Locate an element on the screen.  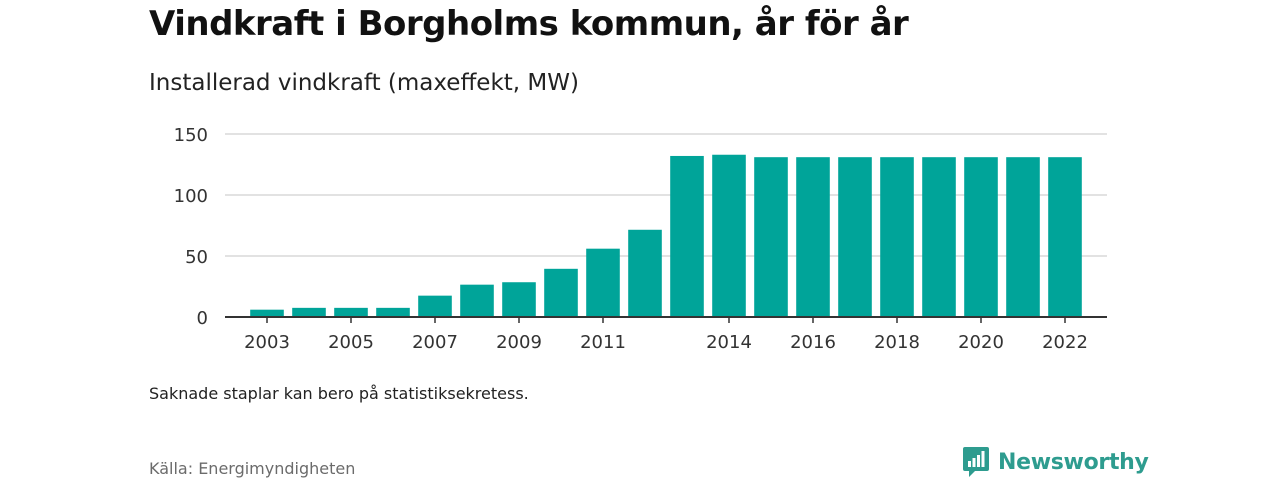
bar-2008 is located at coordinates (477, 300).